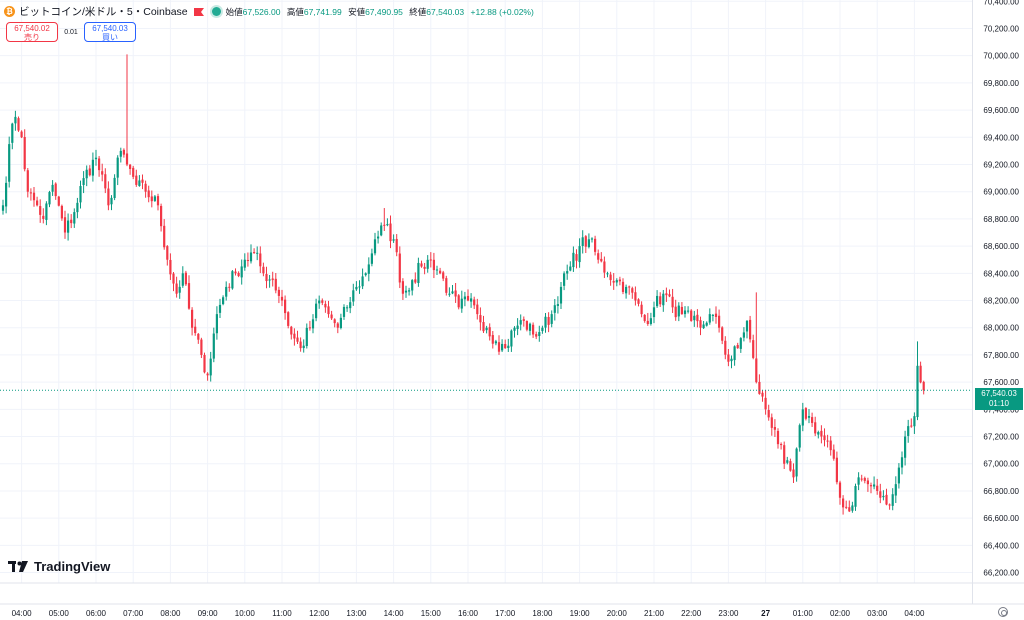  I want to click on current-price-value: 67,540.03, so click(999, 393).